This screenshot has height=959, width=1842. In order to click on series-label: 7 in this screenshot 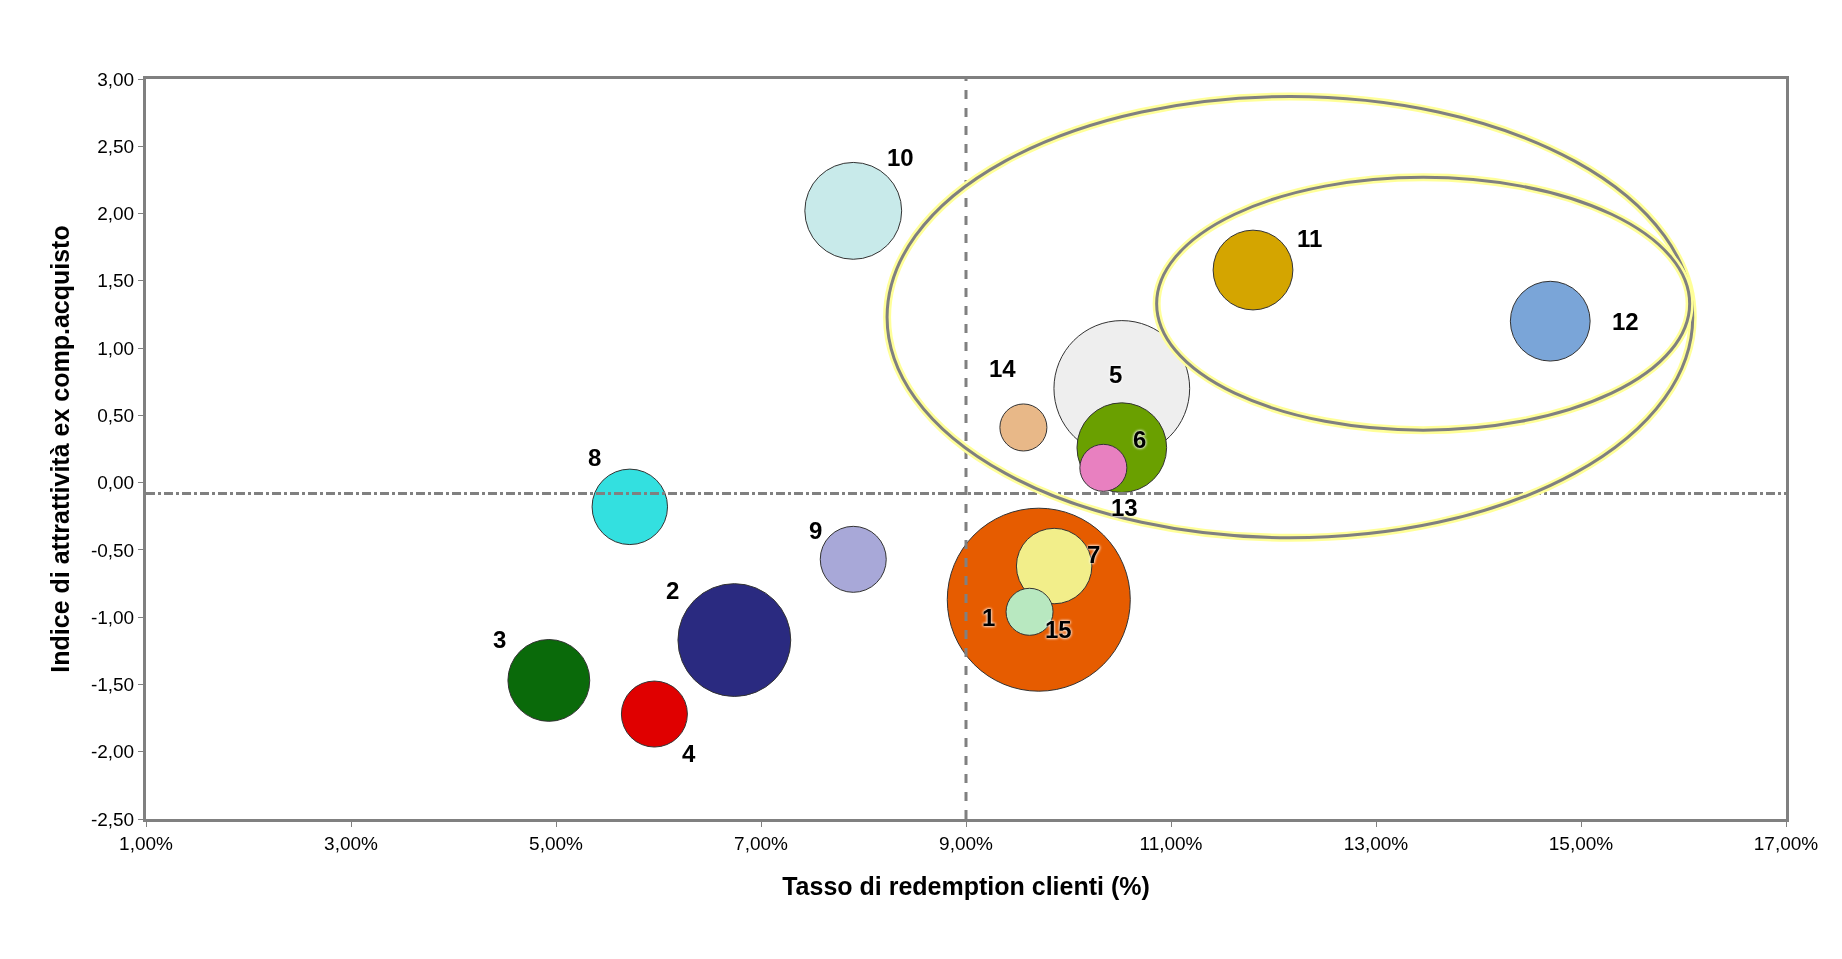, I will do `click(1094, 554)`.